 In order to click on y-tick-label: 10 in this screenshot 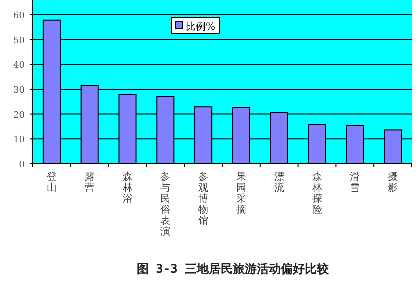, I will do `click(20, 141)`.